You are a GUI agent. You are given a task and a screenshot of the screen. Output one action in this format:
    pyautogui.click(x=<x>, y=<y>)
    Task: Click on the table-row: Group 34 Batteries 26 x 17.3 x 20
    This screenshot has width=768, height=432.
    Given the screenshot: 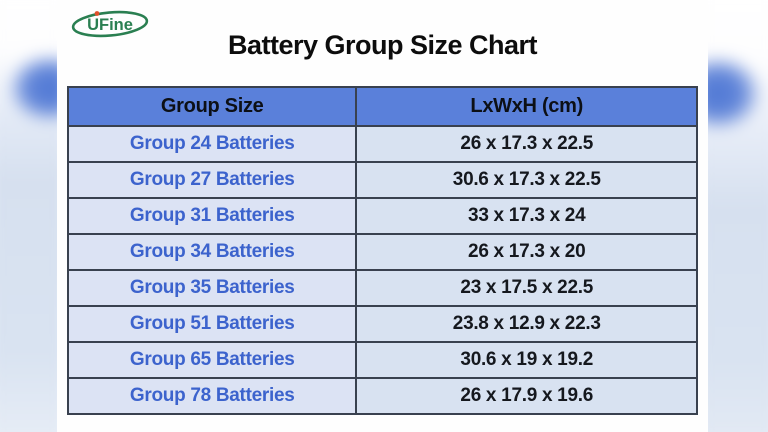 What is the action you would take?
    pyautogui.click(x=382, y=251)
    